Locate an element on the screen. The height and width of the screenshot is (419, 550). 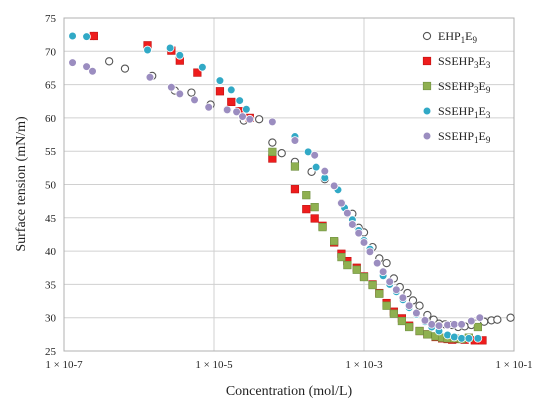
legend-item: SSEHP1E3 is located at coordinates (456, 112).